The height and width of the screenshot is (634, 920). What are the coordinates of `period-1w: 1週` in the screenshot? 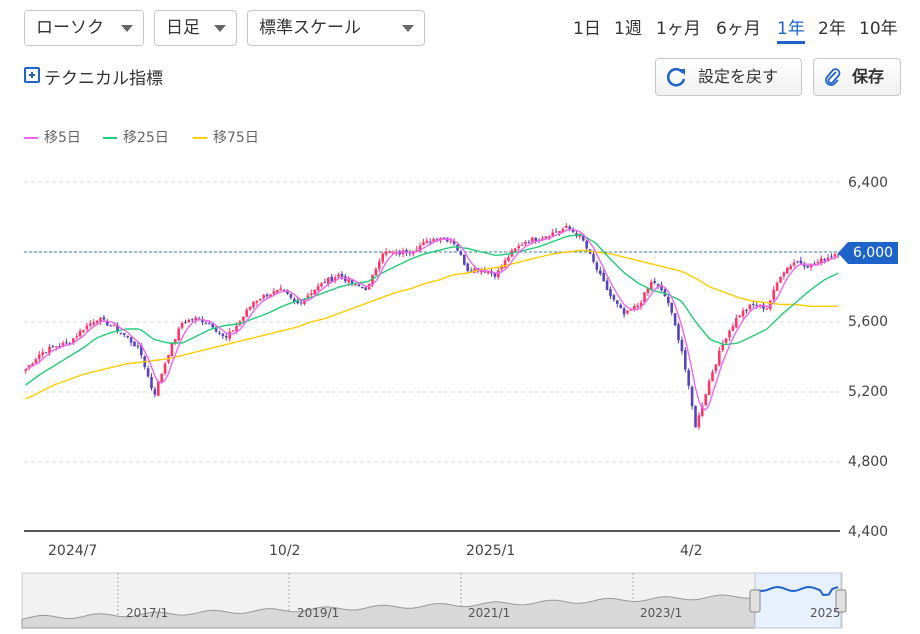 It's located at (628, 29).